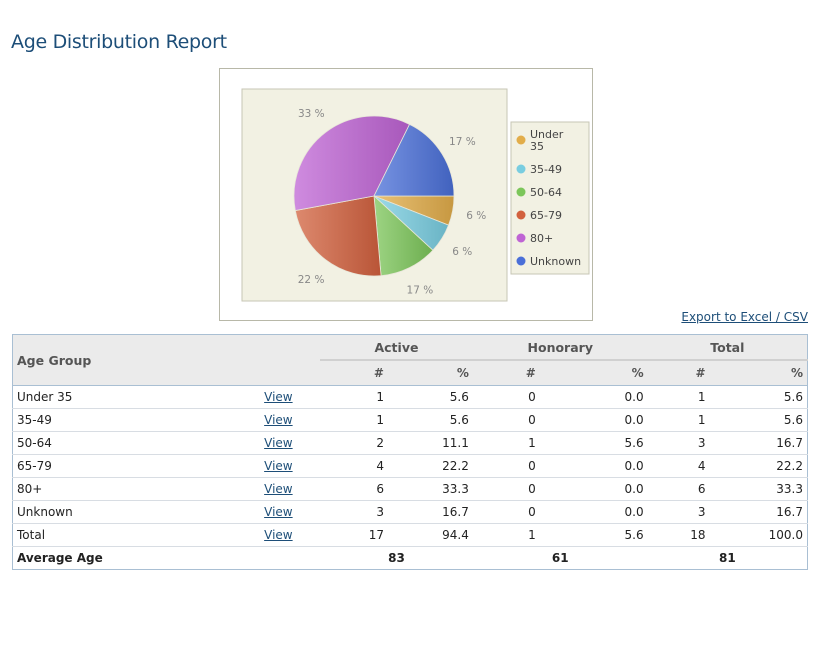 The image size is (819, 646). I want to click on active-pct-cell: 16.7, so click(430, 512).